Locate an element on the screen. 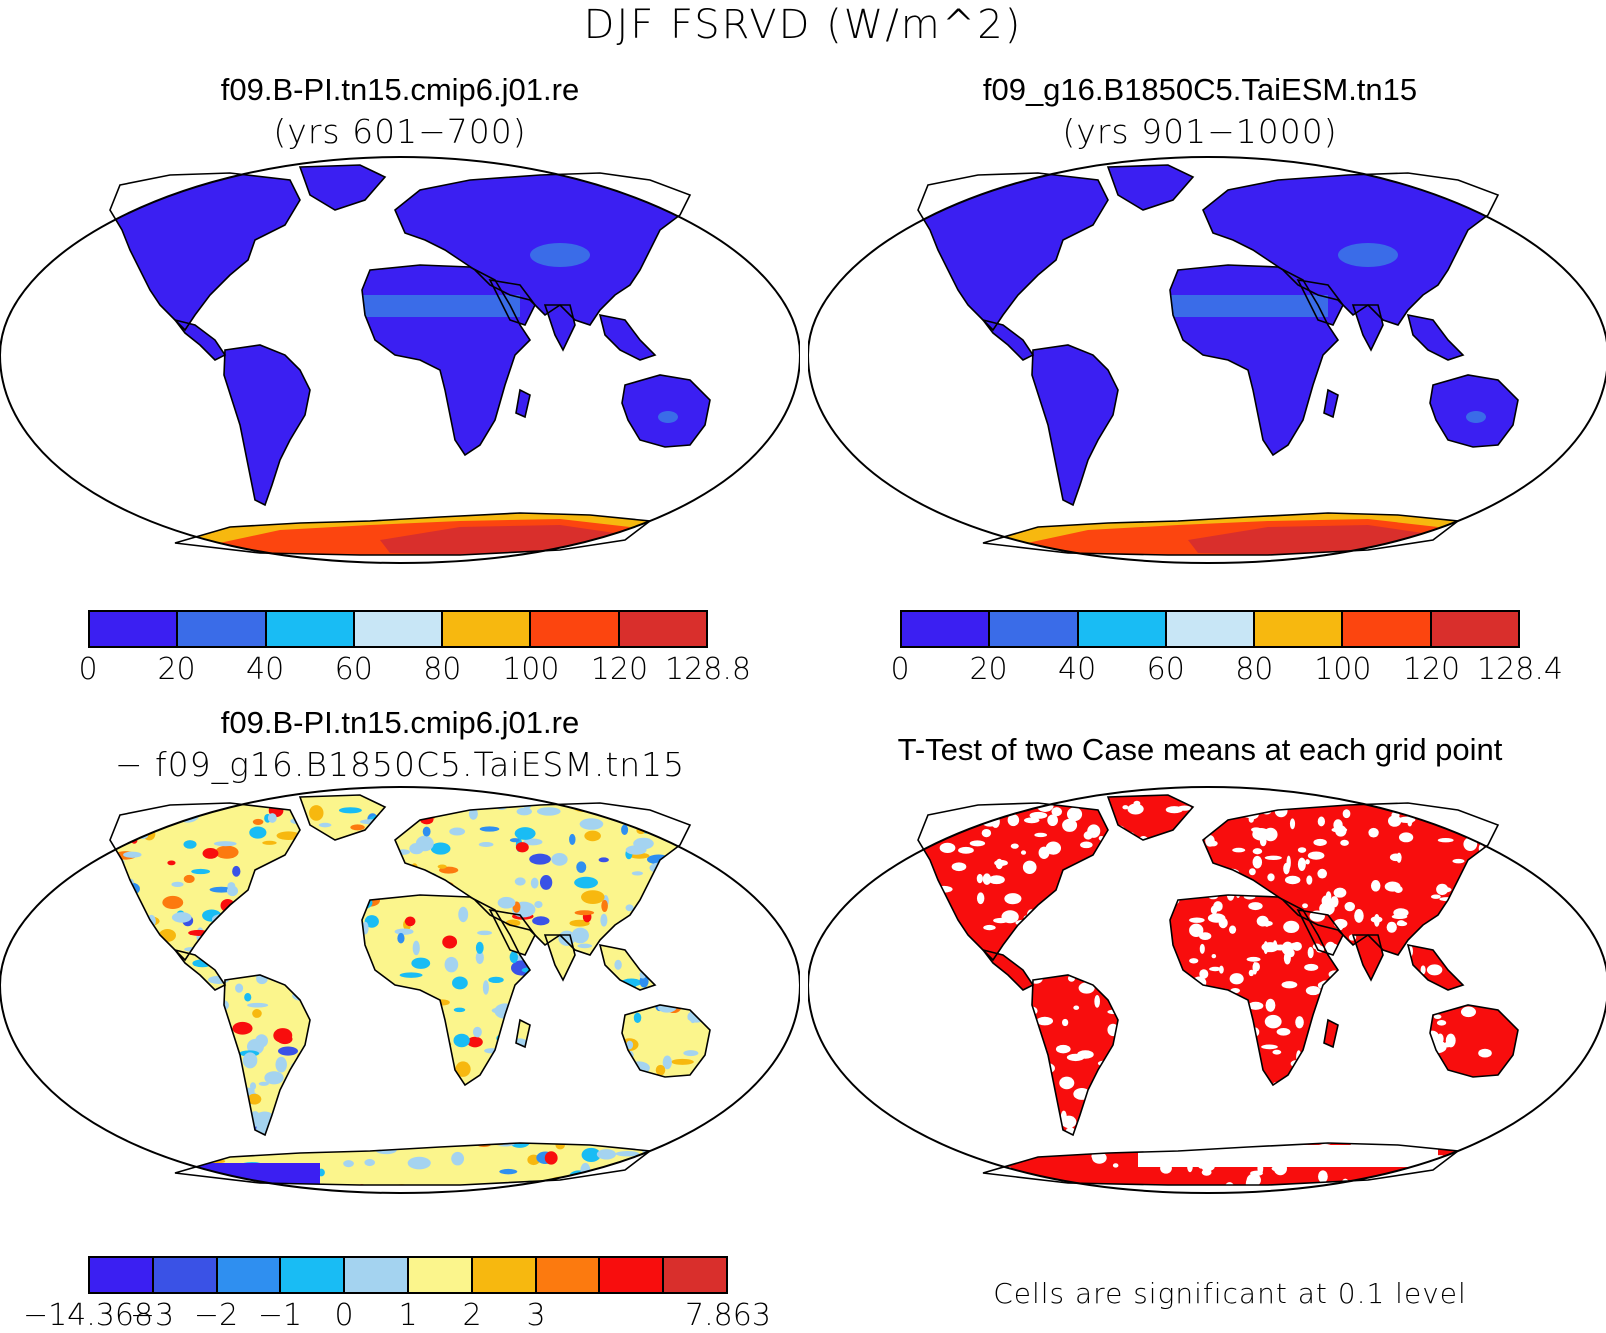  colorbar-tick-label: 1 is located at coordinates (408, 1315).